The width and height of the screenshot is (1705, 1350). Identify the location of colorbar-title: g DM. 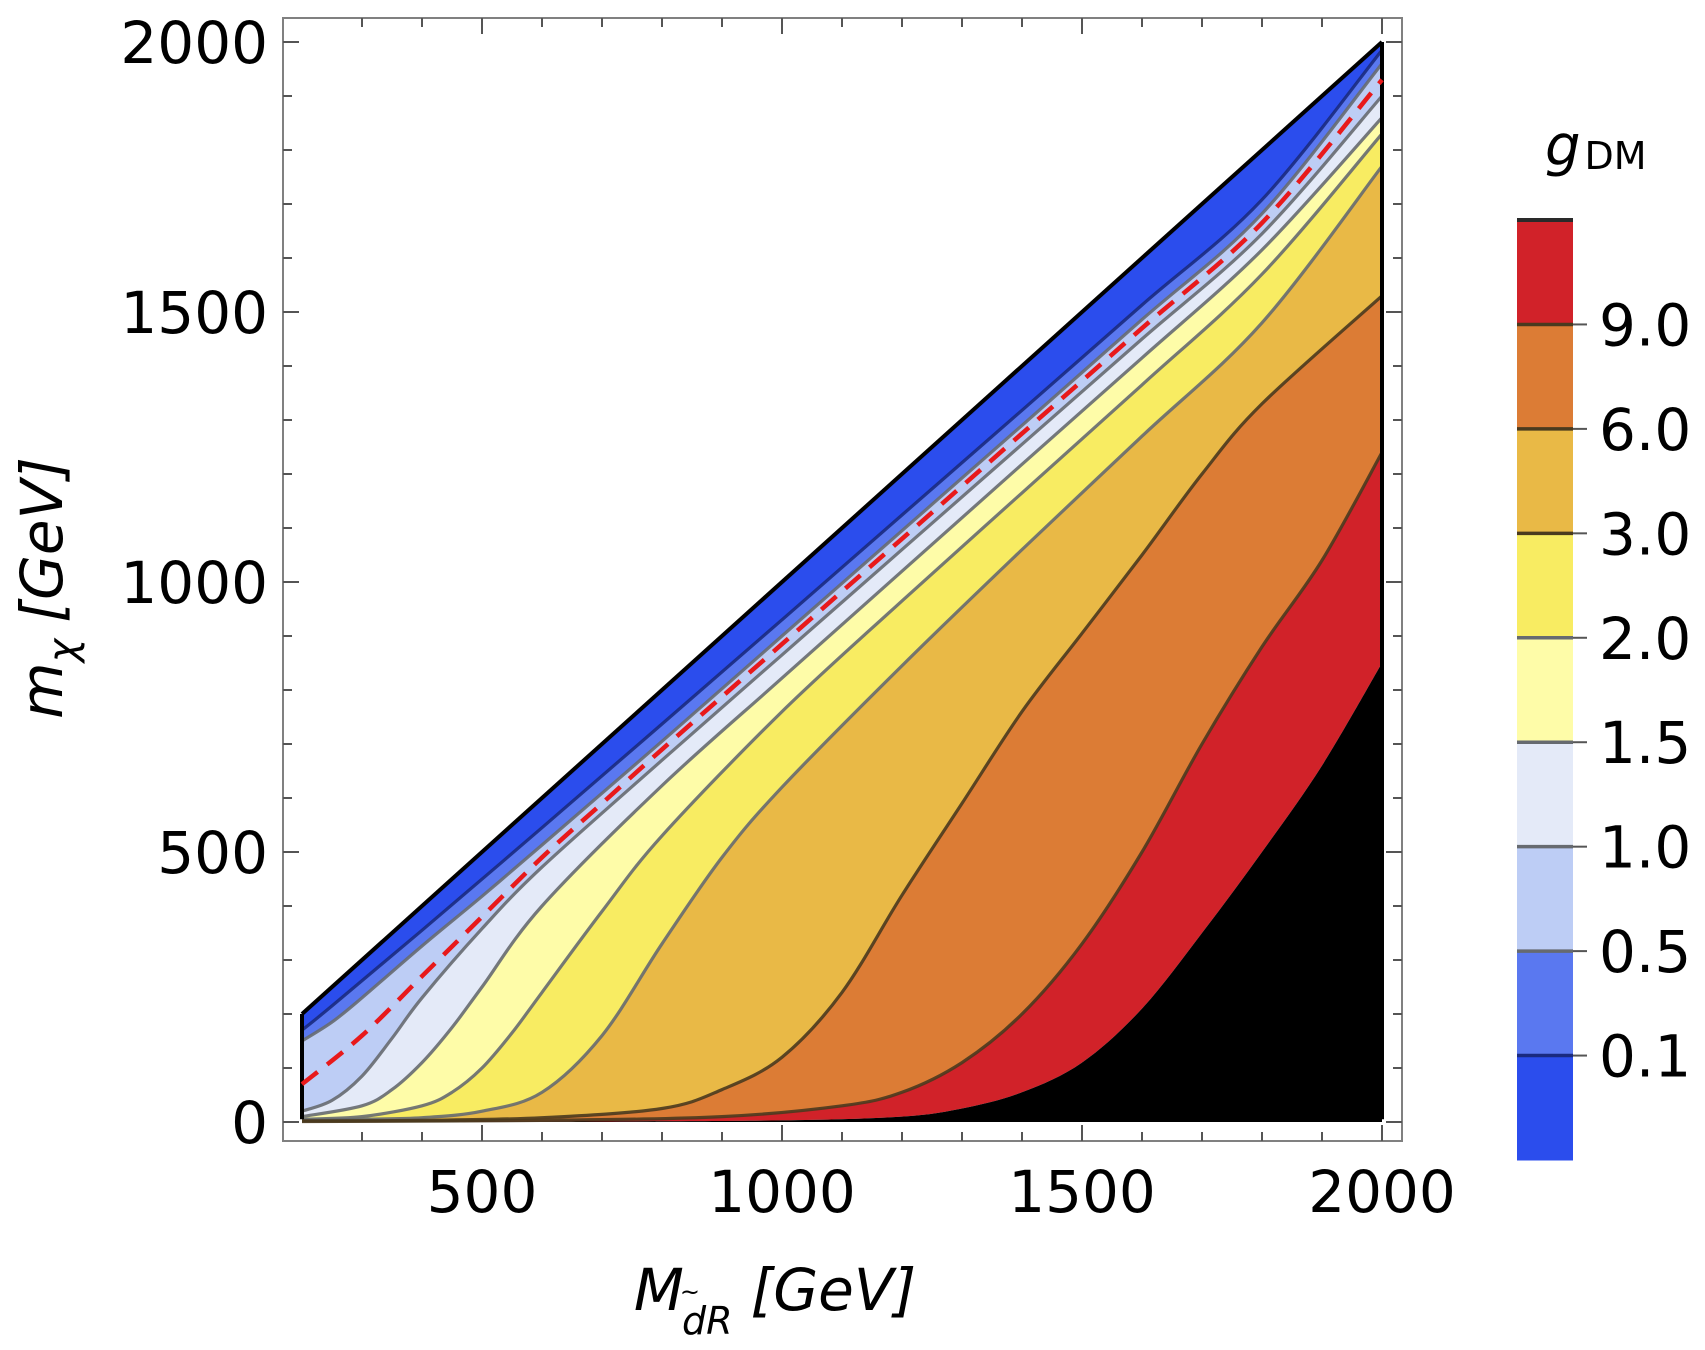
(1596, 146).